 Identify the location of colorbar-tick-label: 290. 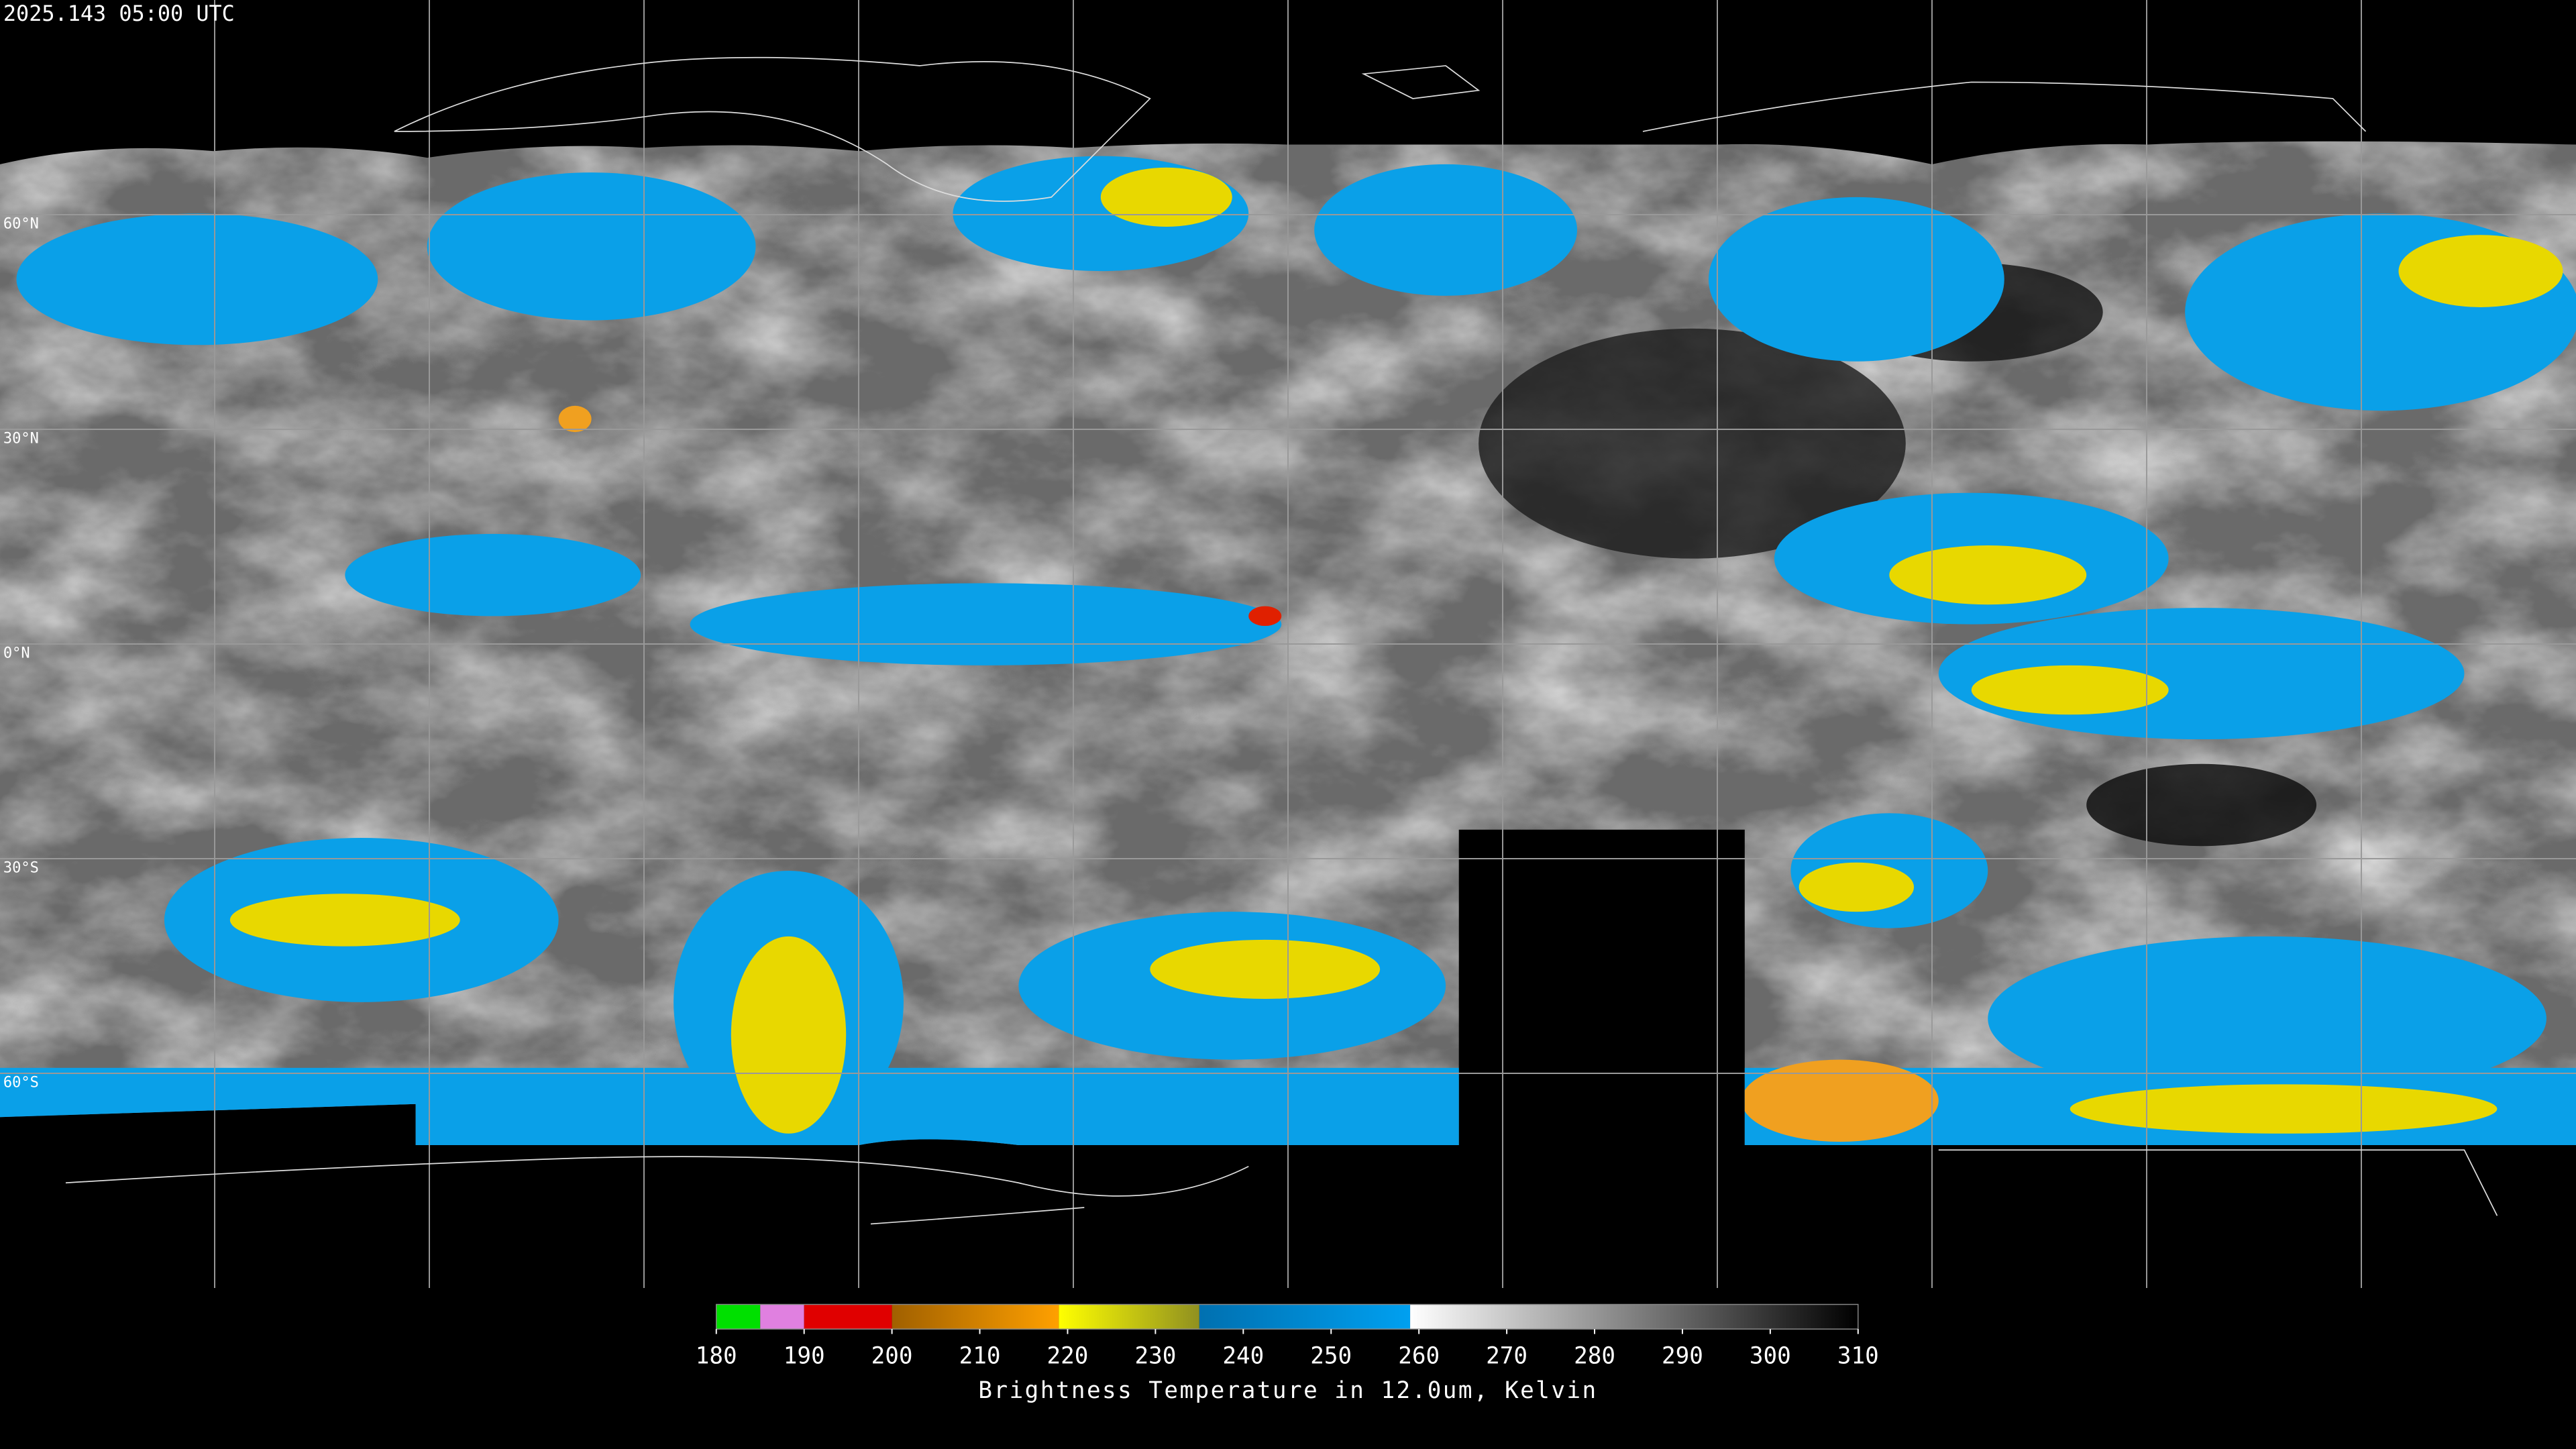
(1682, 1355).